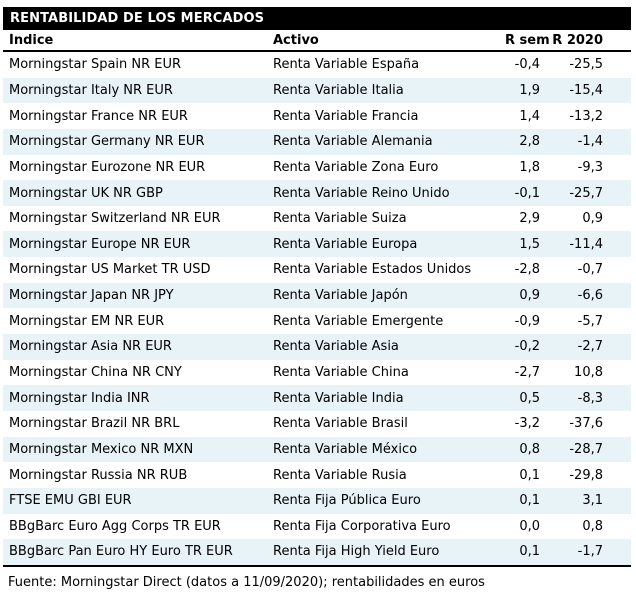  What do you see at coordinates (94, 424) in the screenshot?
I see `row-indice-cell: Morningstar Brazil NR BRL` at bounding box center [94, 424].